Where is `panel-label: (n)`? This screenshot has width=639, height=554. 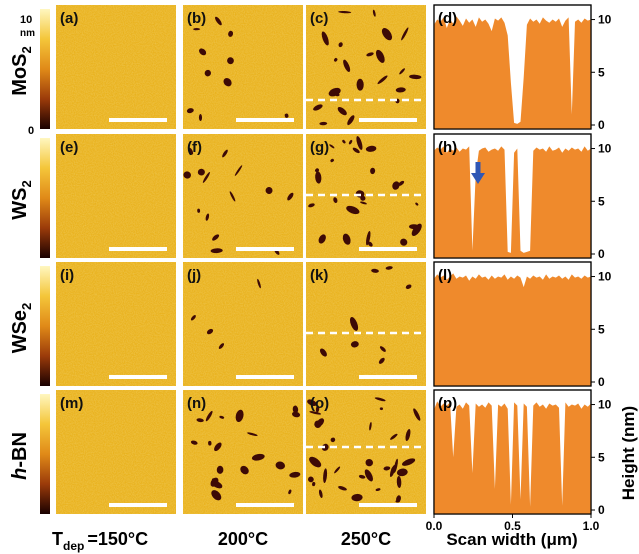
panel-label: (n) is located at coordinates (196, 403).